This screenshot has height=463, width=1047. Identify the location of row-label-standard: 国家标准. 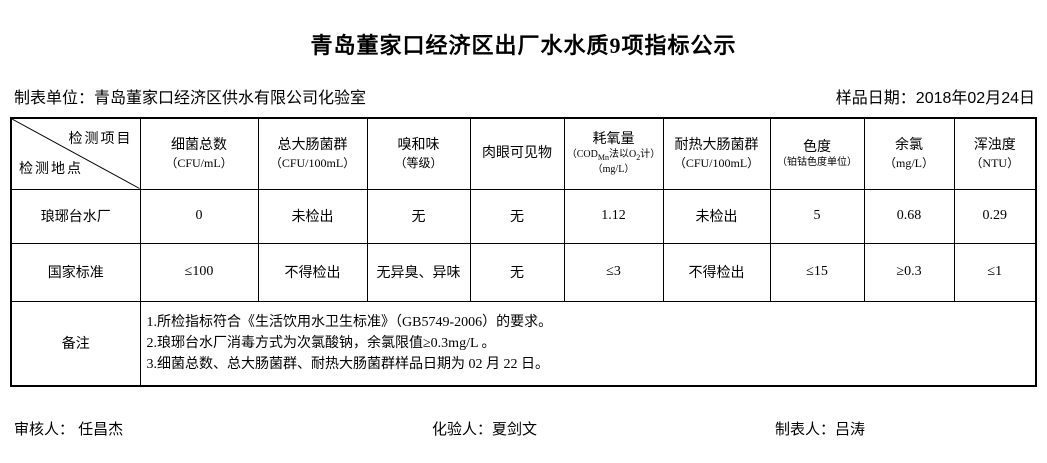
(75, 272).